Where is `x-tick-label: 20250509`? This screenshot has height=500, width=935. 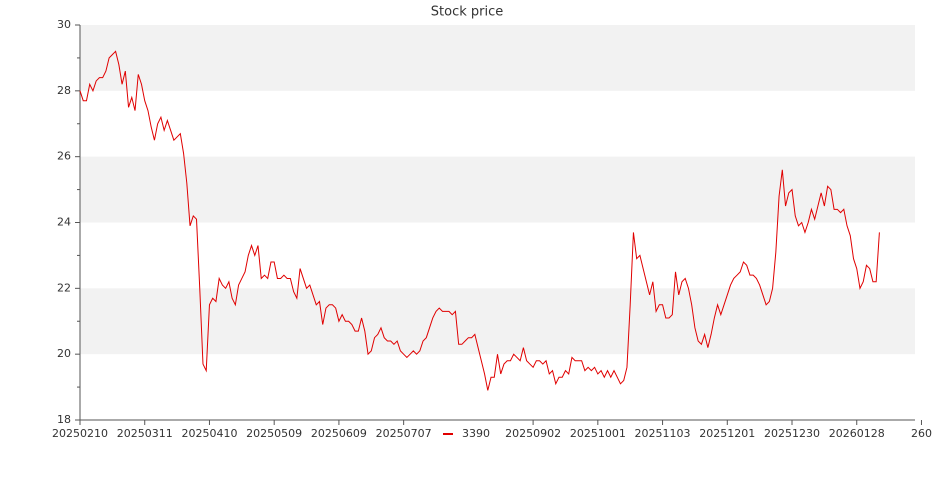 x-tick-label: 20250509 is located at coordinates (274, 433).